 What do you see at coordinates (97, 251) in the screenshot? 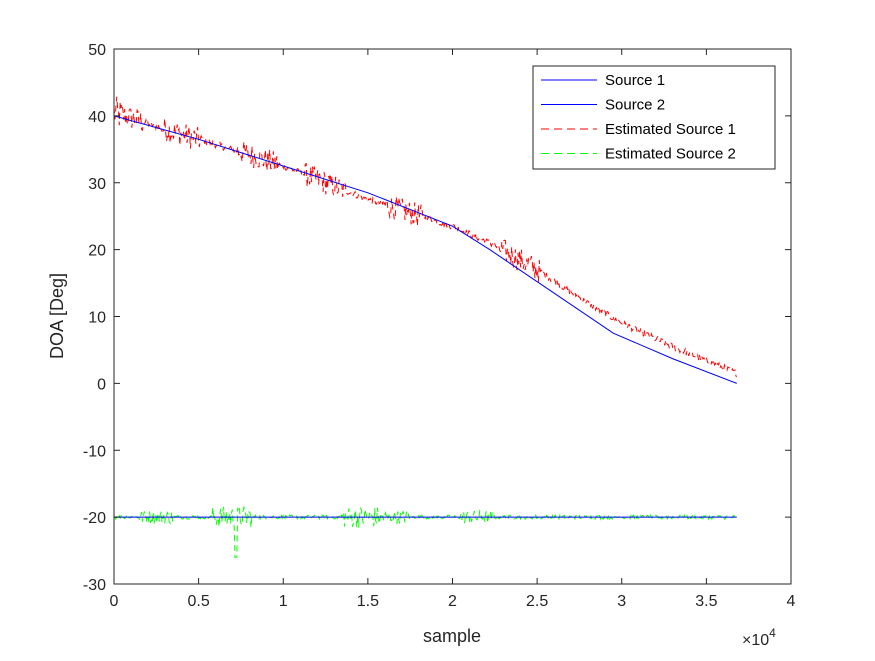
I see `y-tick-label: 20` at bounding box center [97, 251].